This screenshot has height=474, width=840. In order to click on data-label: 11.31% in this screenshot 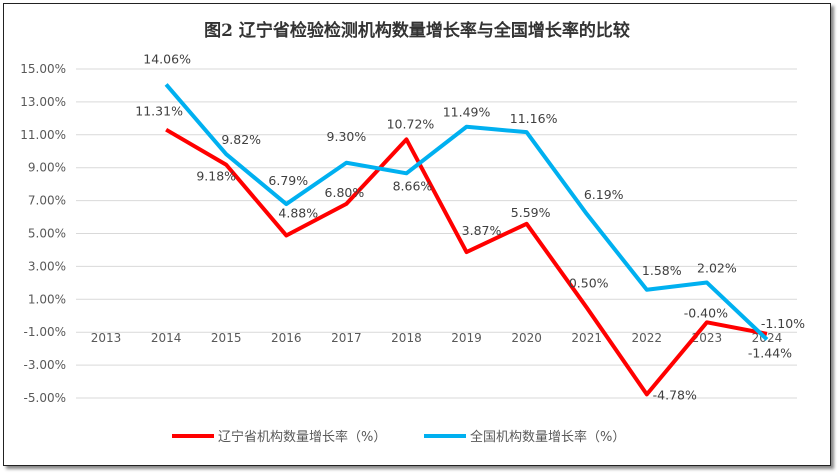, I will do `click(159, 111)`.